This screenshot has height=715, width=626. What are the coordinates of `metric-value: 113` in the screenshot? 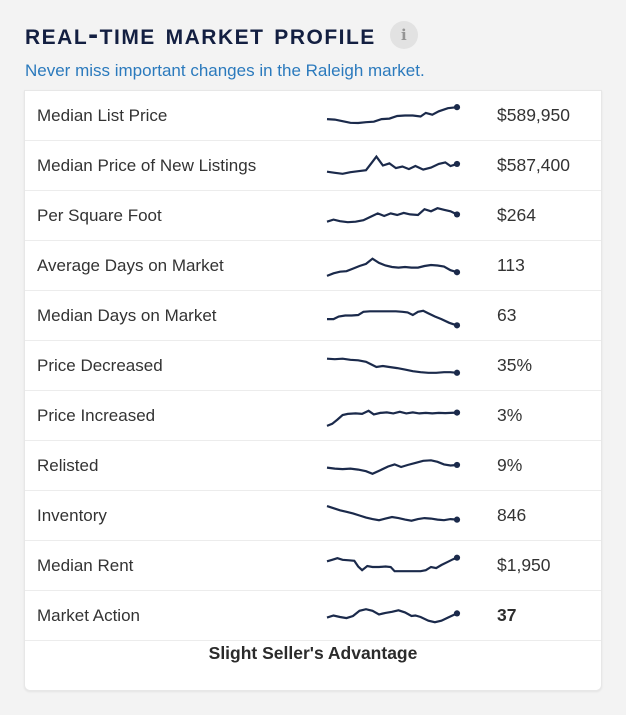 It's located at (511, 265).